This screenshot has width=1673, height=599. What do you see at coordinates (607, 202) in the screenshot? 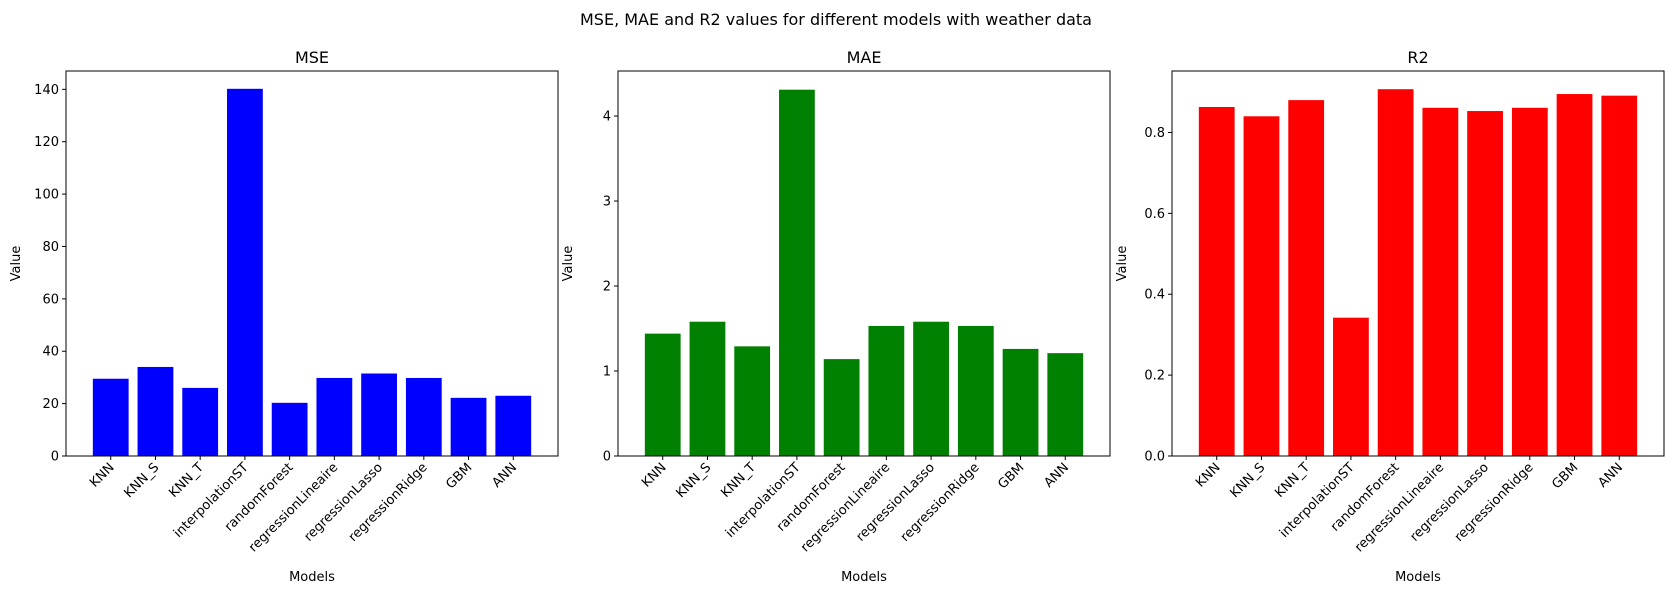
I see `y-tick-label: 3` at bounding box center [607, 202].